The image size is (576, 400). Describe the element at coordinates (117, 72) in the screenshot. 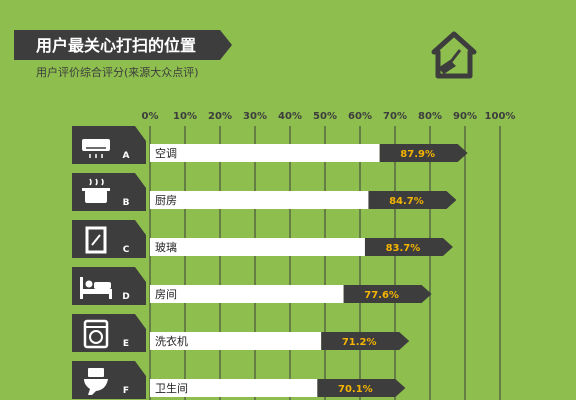

I see `chart-subtitle: 用户评价综合评分(来源大众点评)` at that location.